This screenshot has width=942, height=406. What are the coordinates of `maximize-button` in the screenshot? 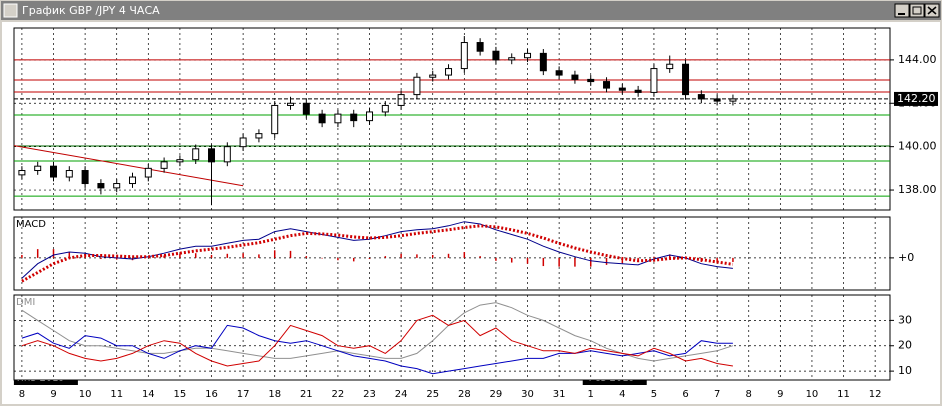 It's located at (917, 10).